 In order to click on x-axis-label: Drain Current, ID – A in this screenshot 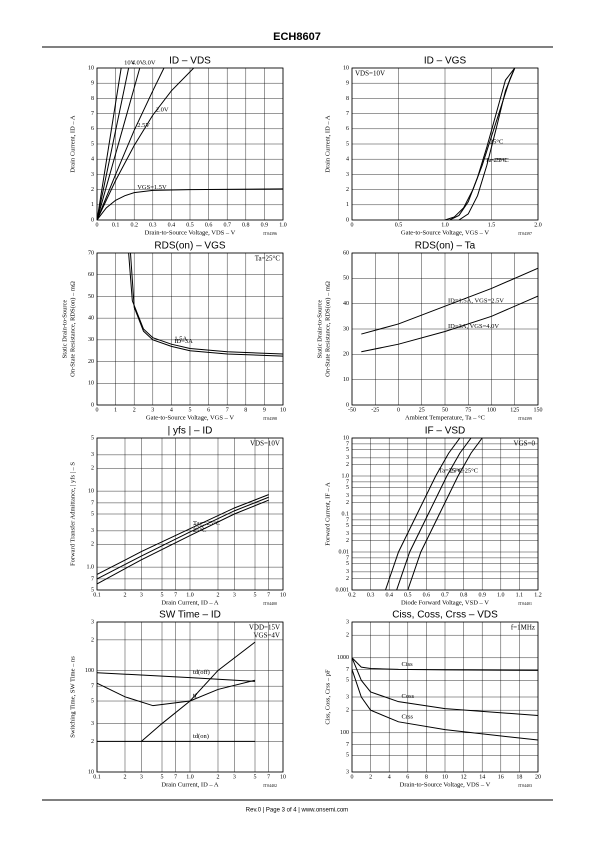, I will do `click(190, 784)`.